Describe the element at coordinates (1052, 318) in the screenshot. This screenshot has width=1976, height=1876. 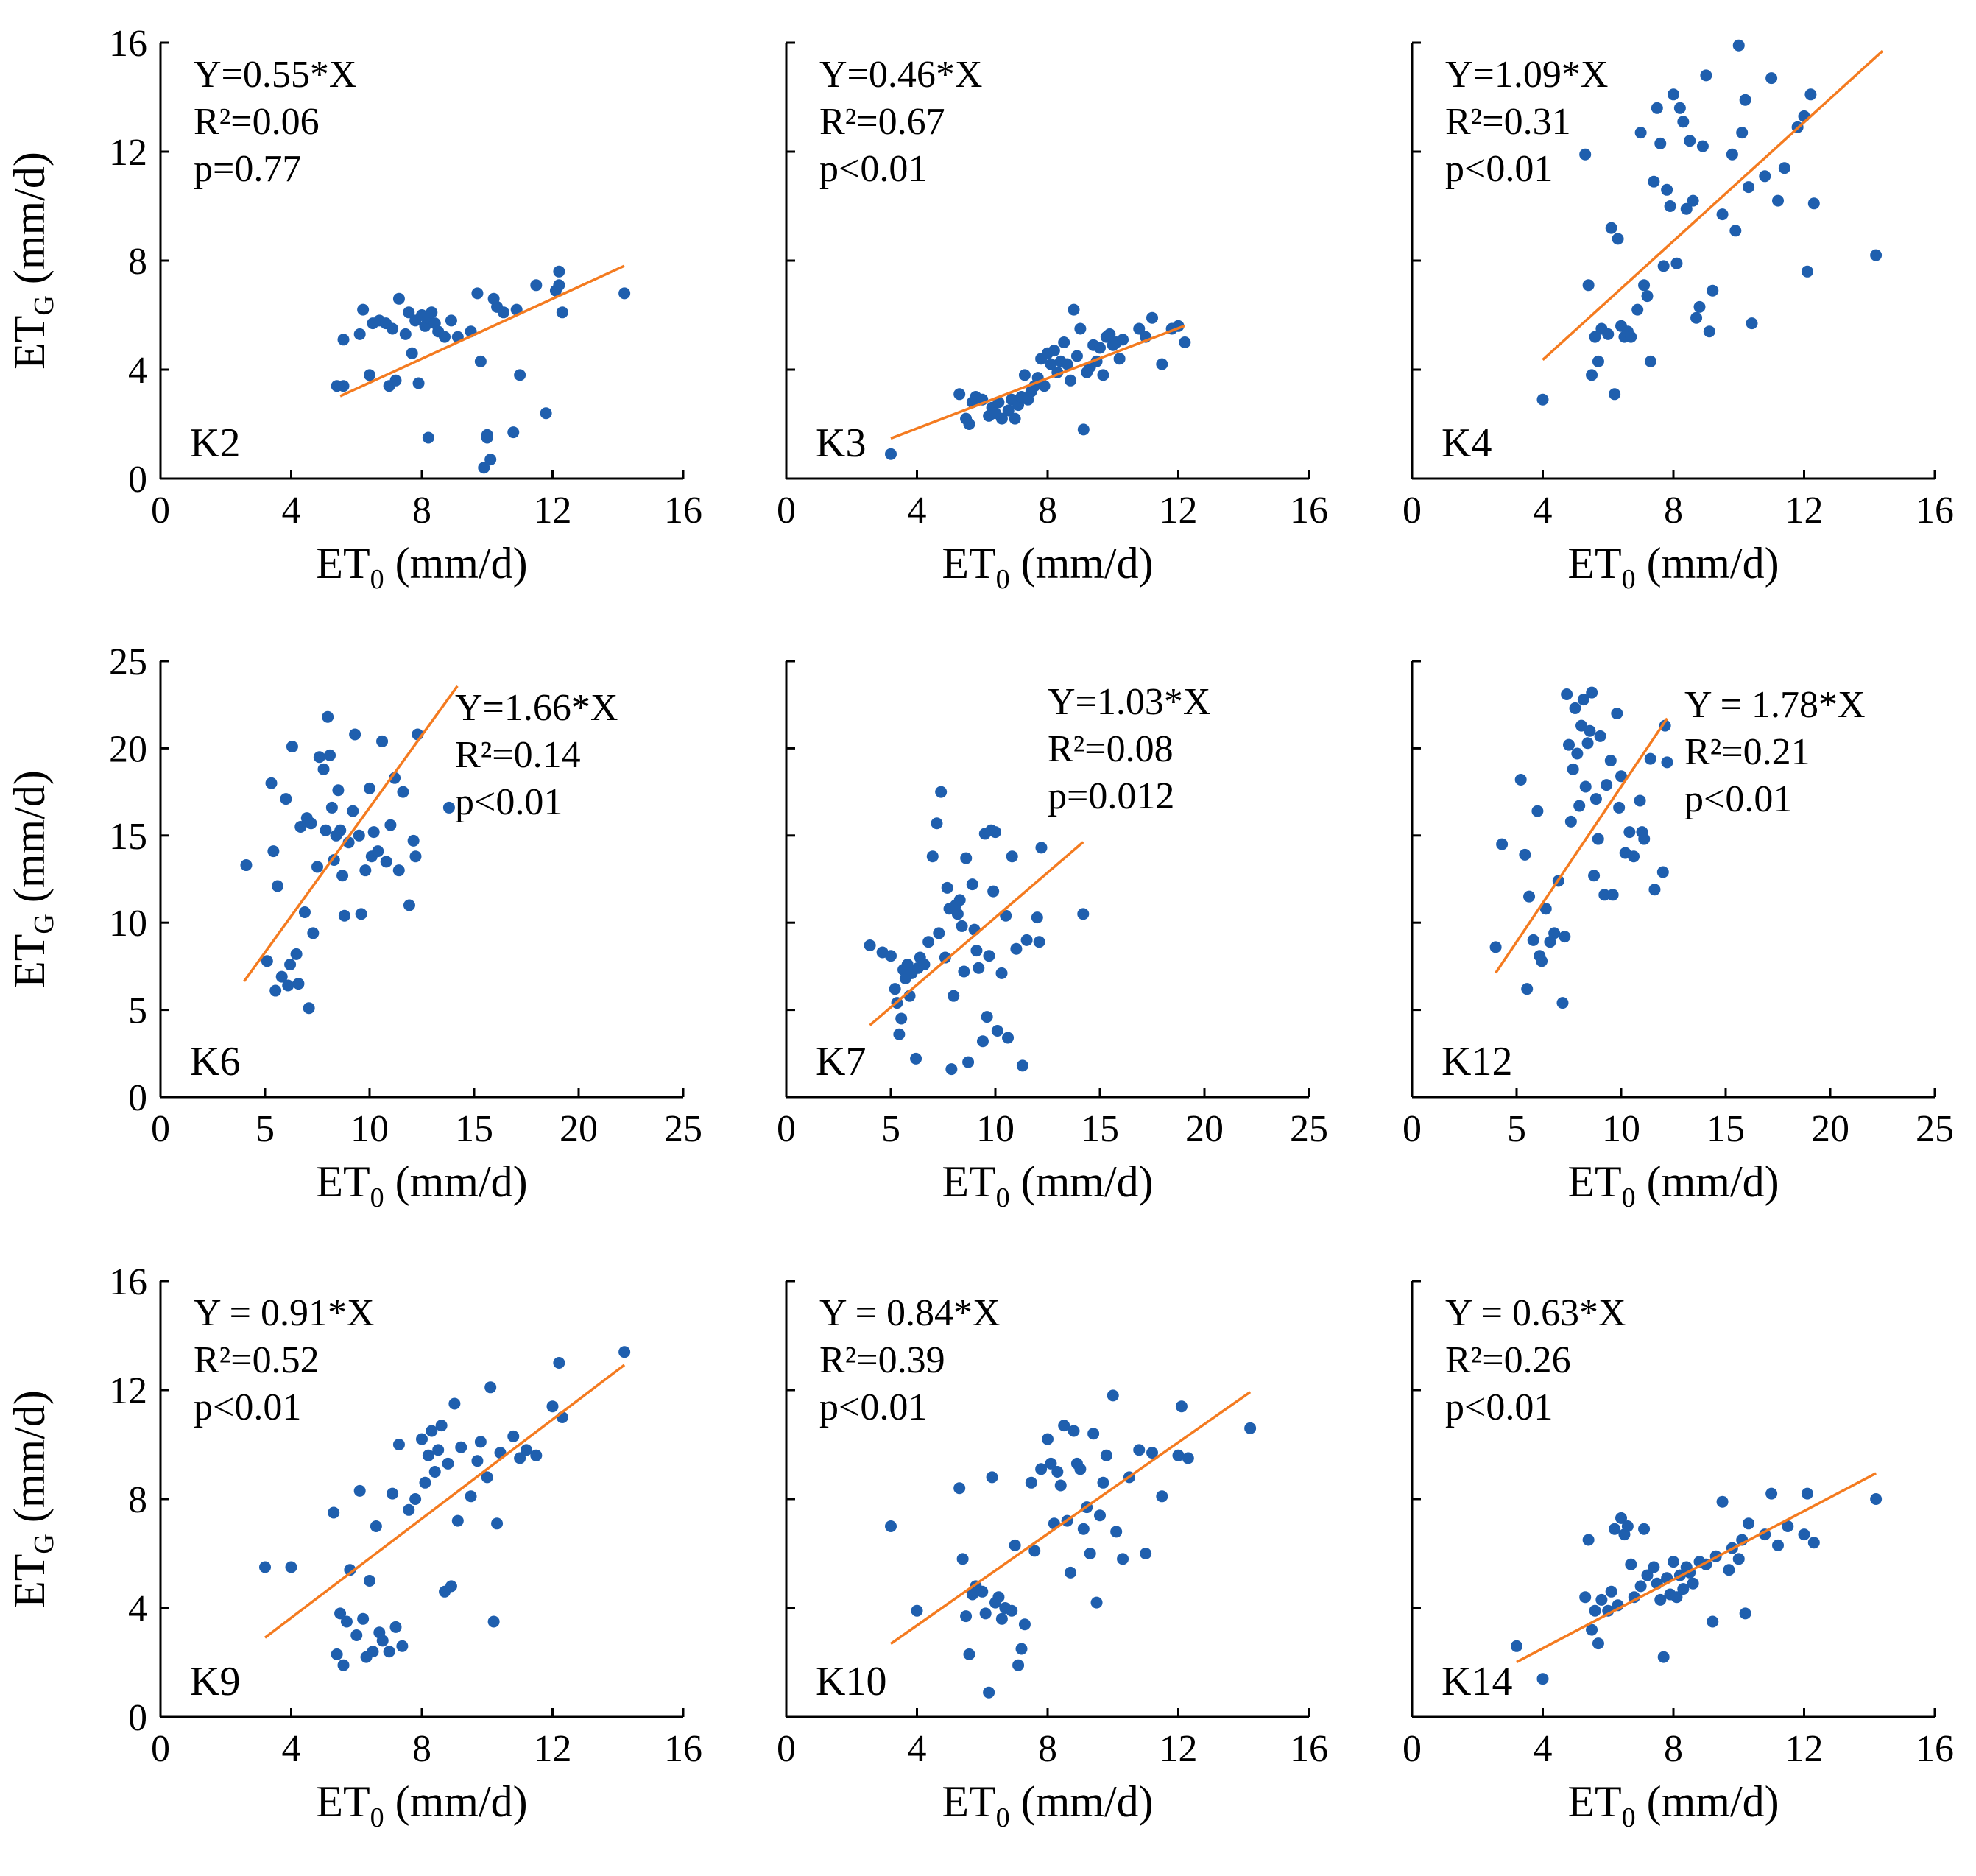
I see `panel-k3: 0 4 8 12 16 ET0 (mm/d) Y=0.46*X R²=0.67 p<0.01 K3` at that location.